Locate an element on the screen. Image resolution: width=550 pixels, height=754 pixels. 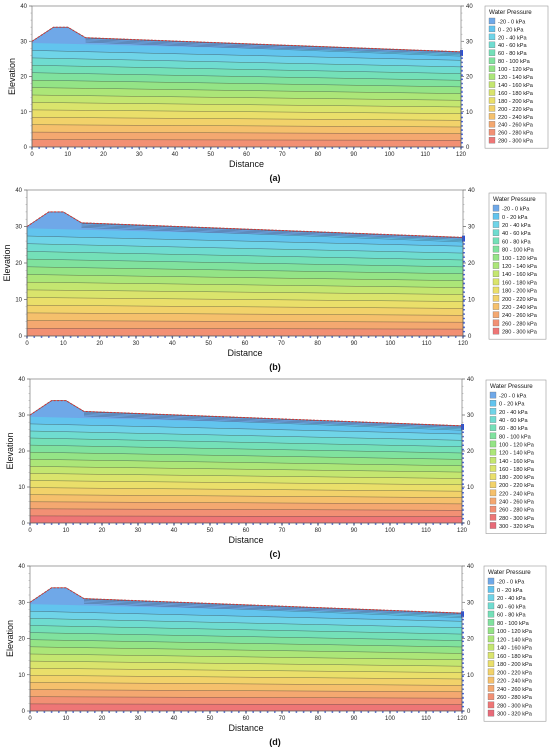
y-tick-label-left: 40 is located at coordinates (21, 567).